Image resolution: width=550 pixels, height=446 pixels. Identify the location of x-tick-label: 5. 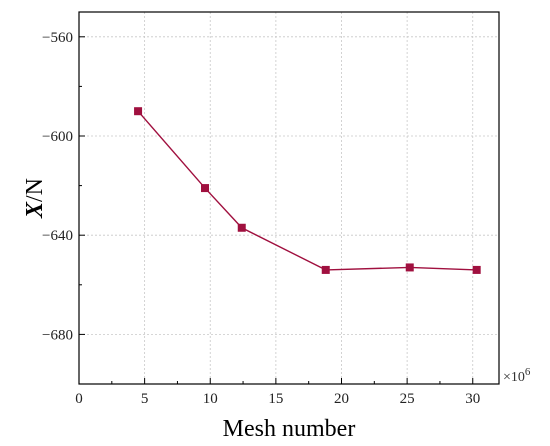
(145, 399).